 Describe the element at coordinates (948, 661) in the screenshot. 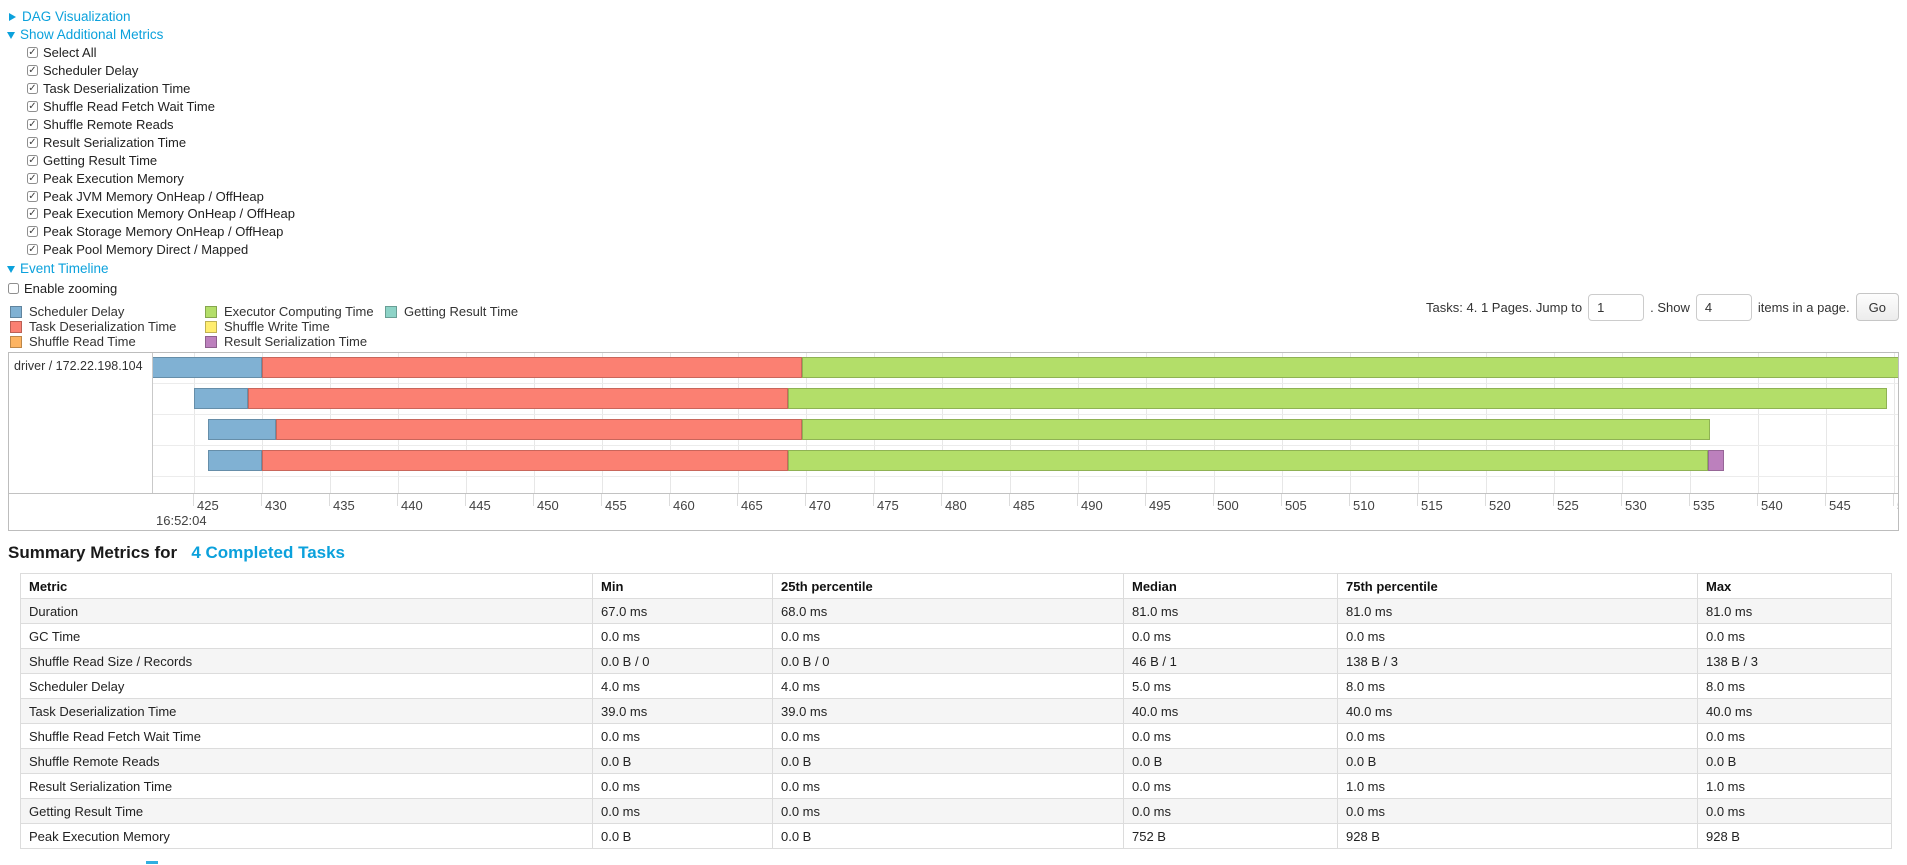

I see `table-cell: 0.0 B / 0` at that location.